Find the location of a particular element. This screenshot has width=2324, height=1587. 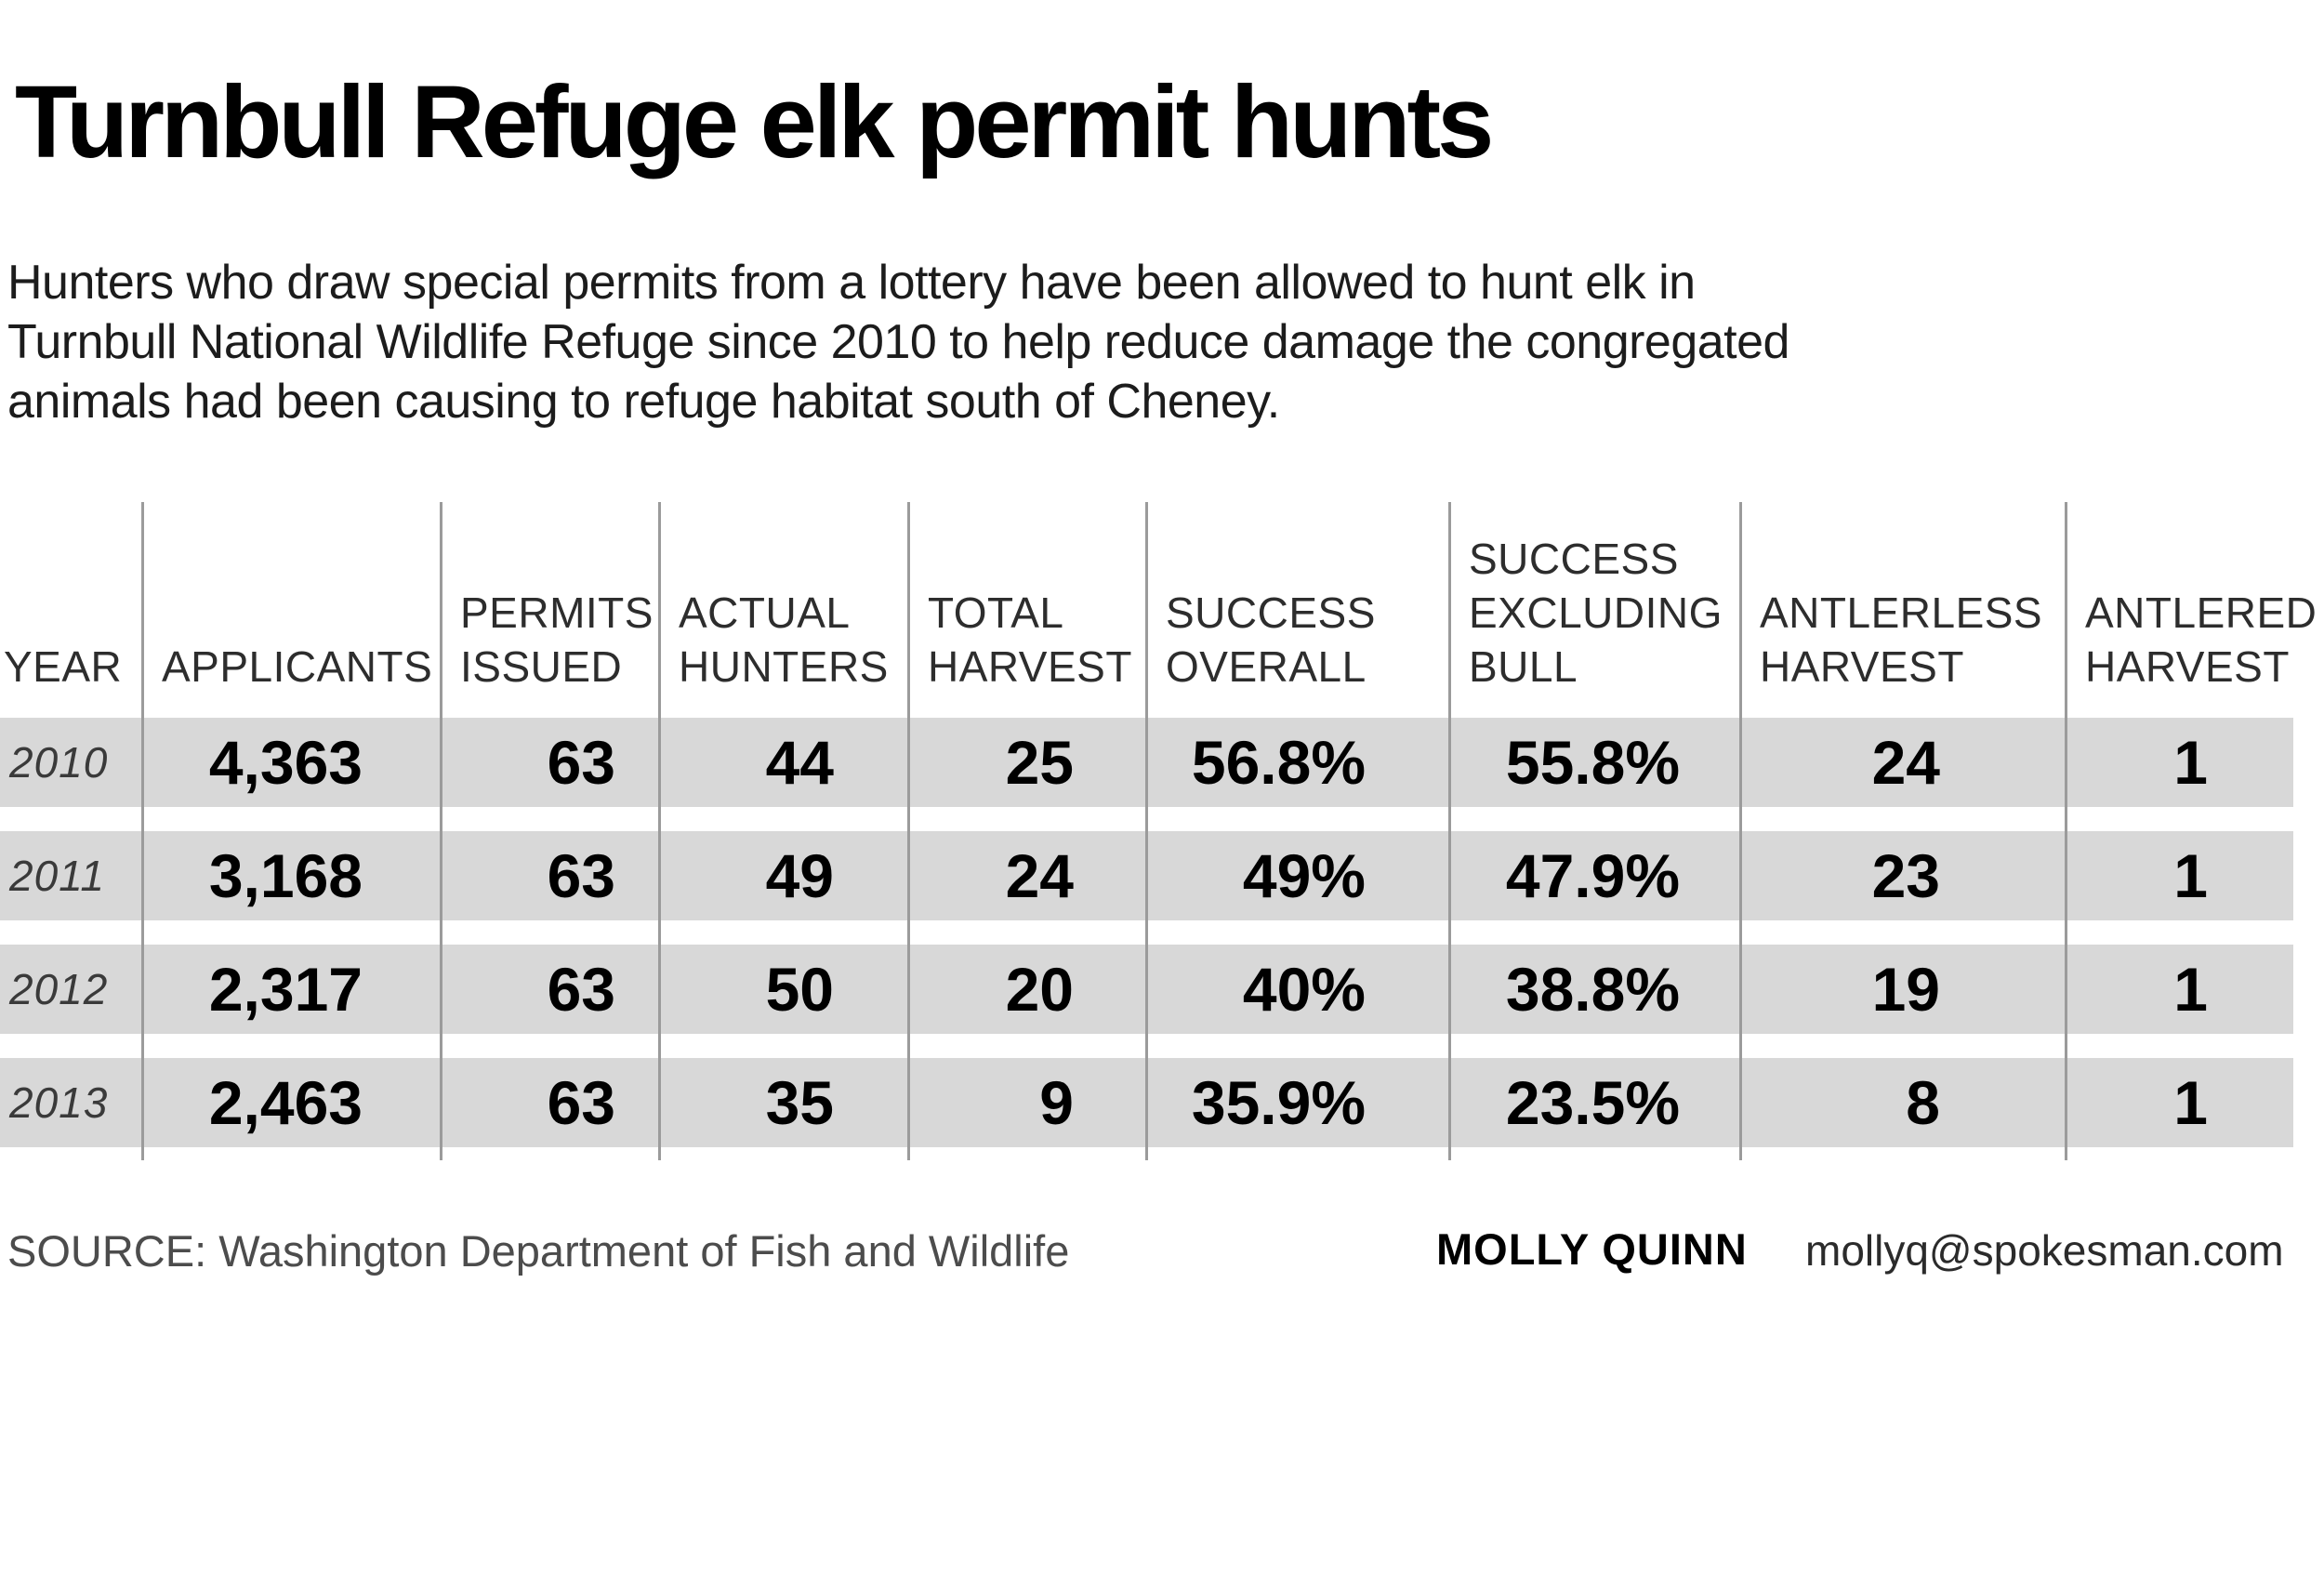

applicants-cell: 2,317 is located at coordinates (285, 989).